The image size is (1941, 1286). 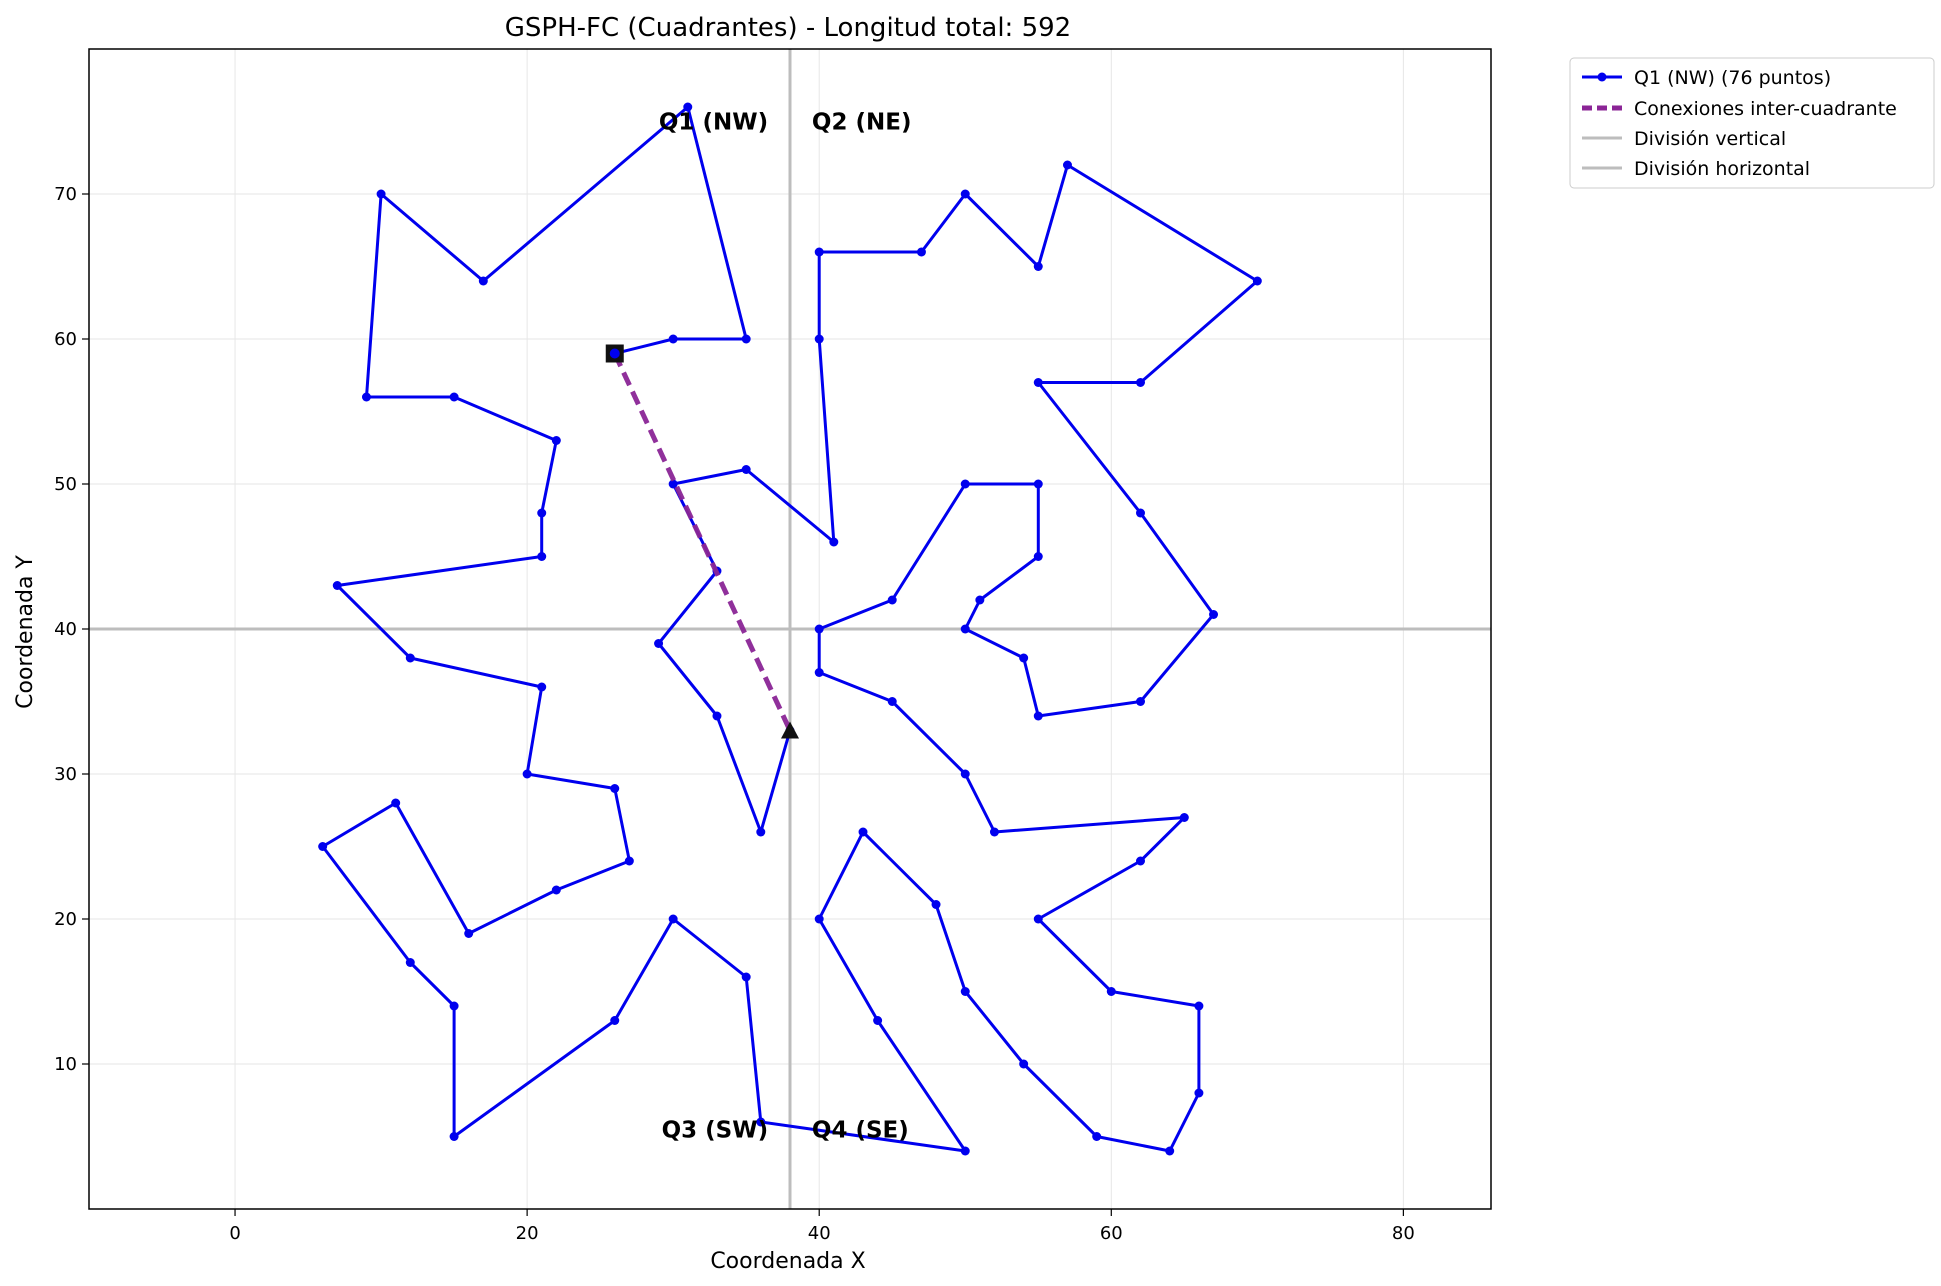 I want to click on legend-entry-horizontal: División horizontal, so click(x=1696, y=169).